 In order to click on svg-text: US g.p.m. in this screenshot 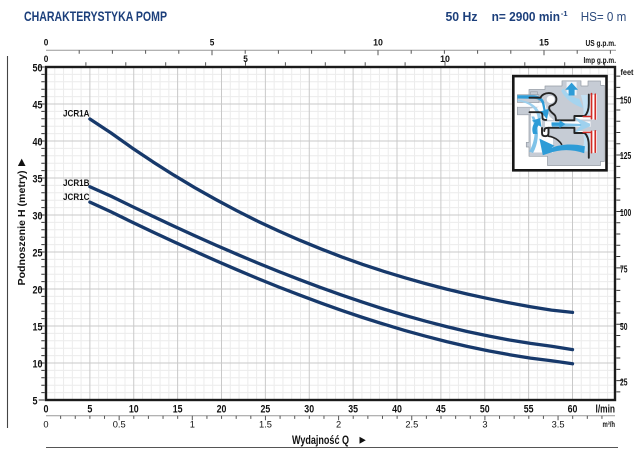, I will do `click(601, 43)`.